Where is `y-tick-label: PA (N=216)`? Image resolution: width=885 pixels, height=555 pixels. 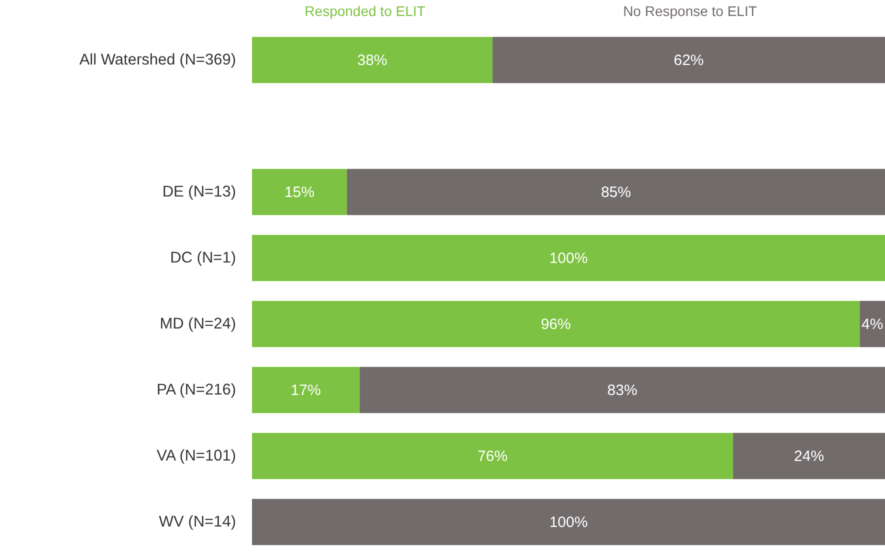 y-tick-label: PA (N=216) is located at coordinates (196, 390).